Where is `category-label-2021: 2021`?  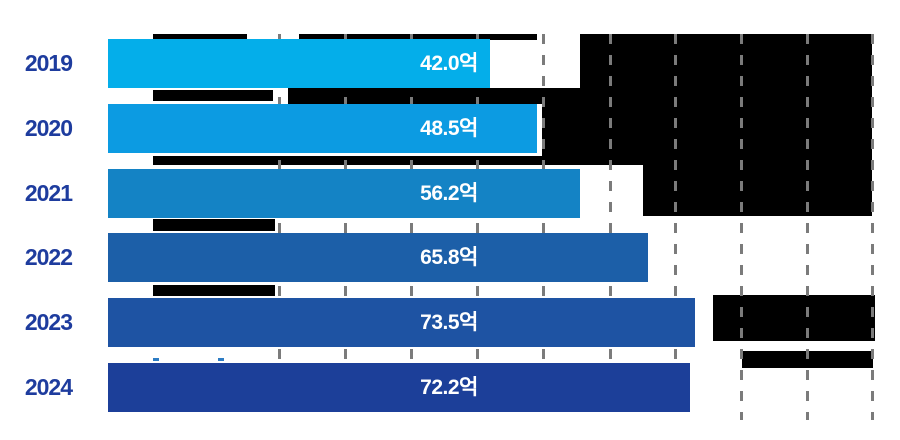 category-label-2021: 2021 is located at coordinates (48, 193).